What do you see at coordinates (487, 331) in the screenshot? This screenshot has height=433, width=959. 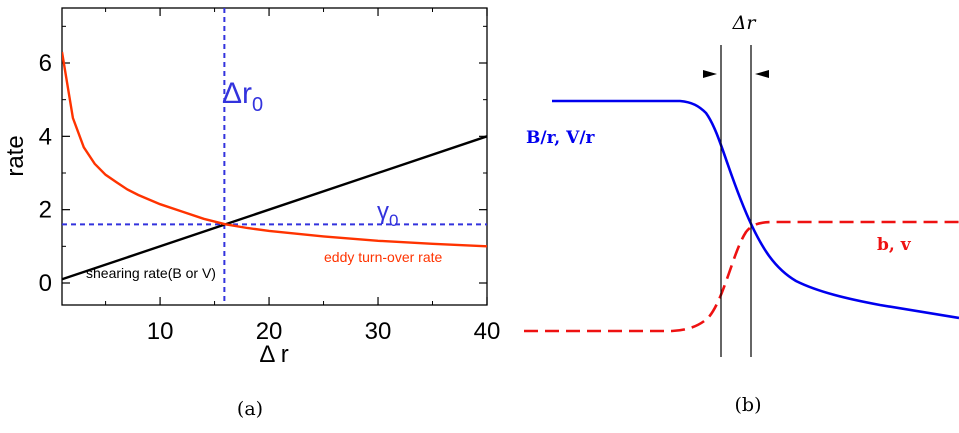 I see `x-tick-label: 40` at bounding box center [487, 331].